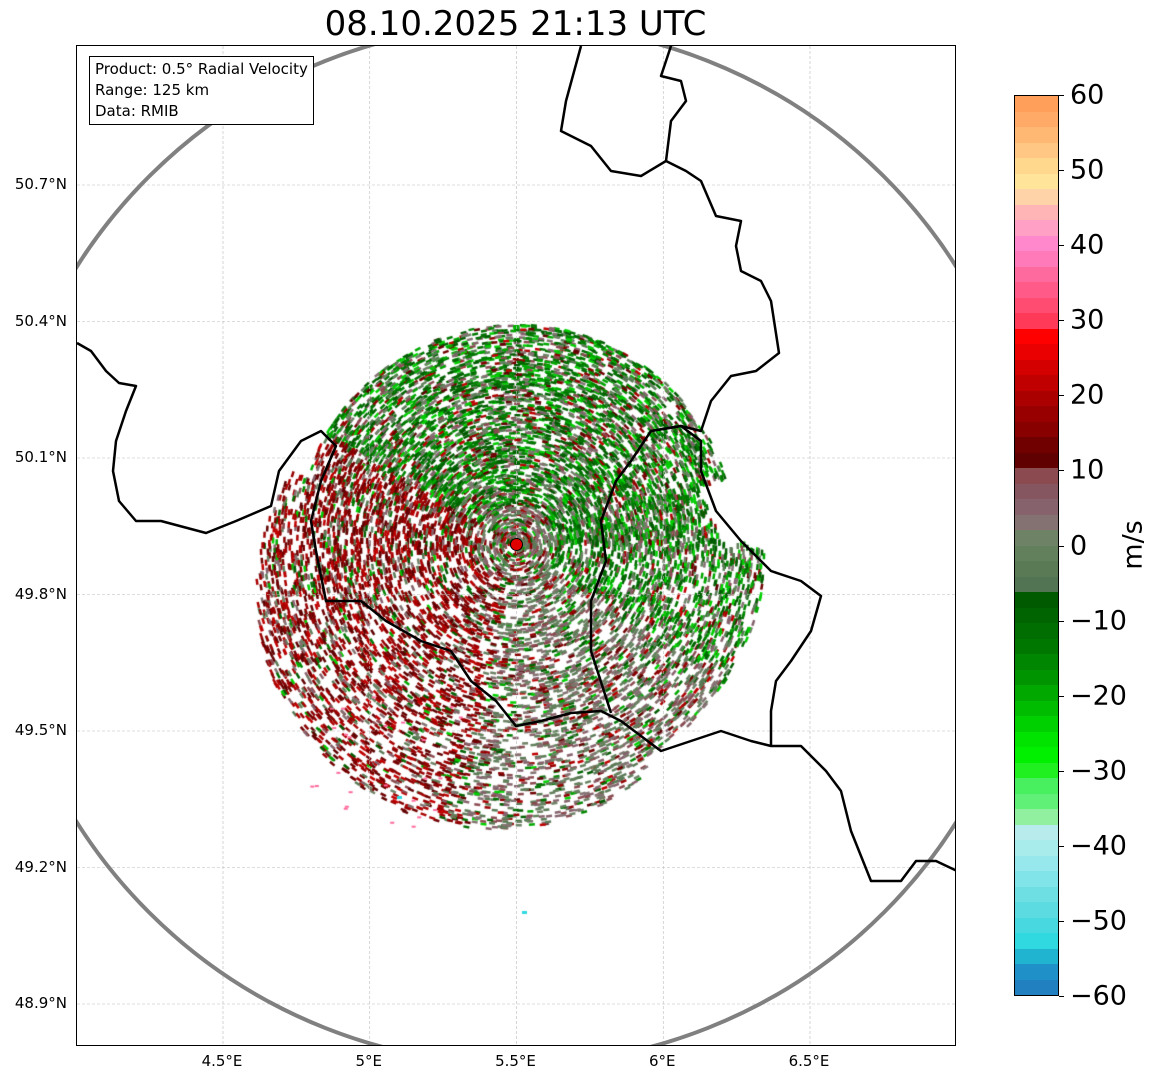 The width and height of the screenshot is (1171, 1081). Describe the element at coordinates (1087, 395) in the screenshot. I see `colorbar-tick-label: 20` at that location.